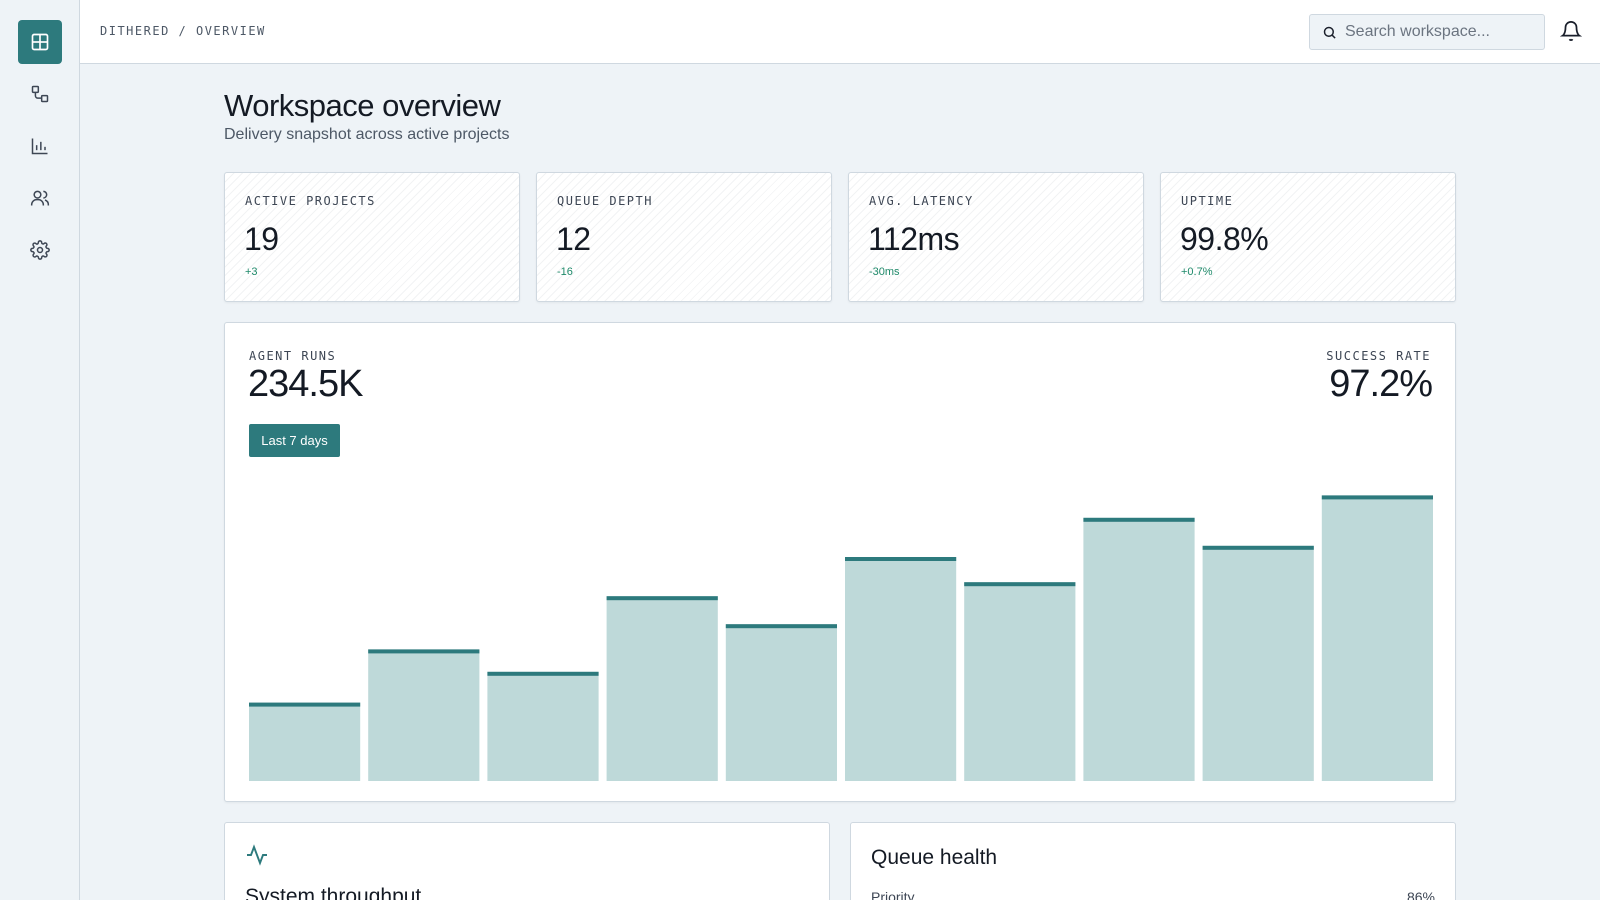 The image size is (1600, 900). Describe the element at coordinates (1329, 32) in the screenshot. I see `search-icon` at that location.